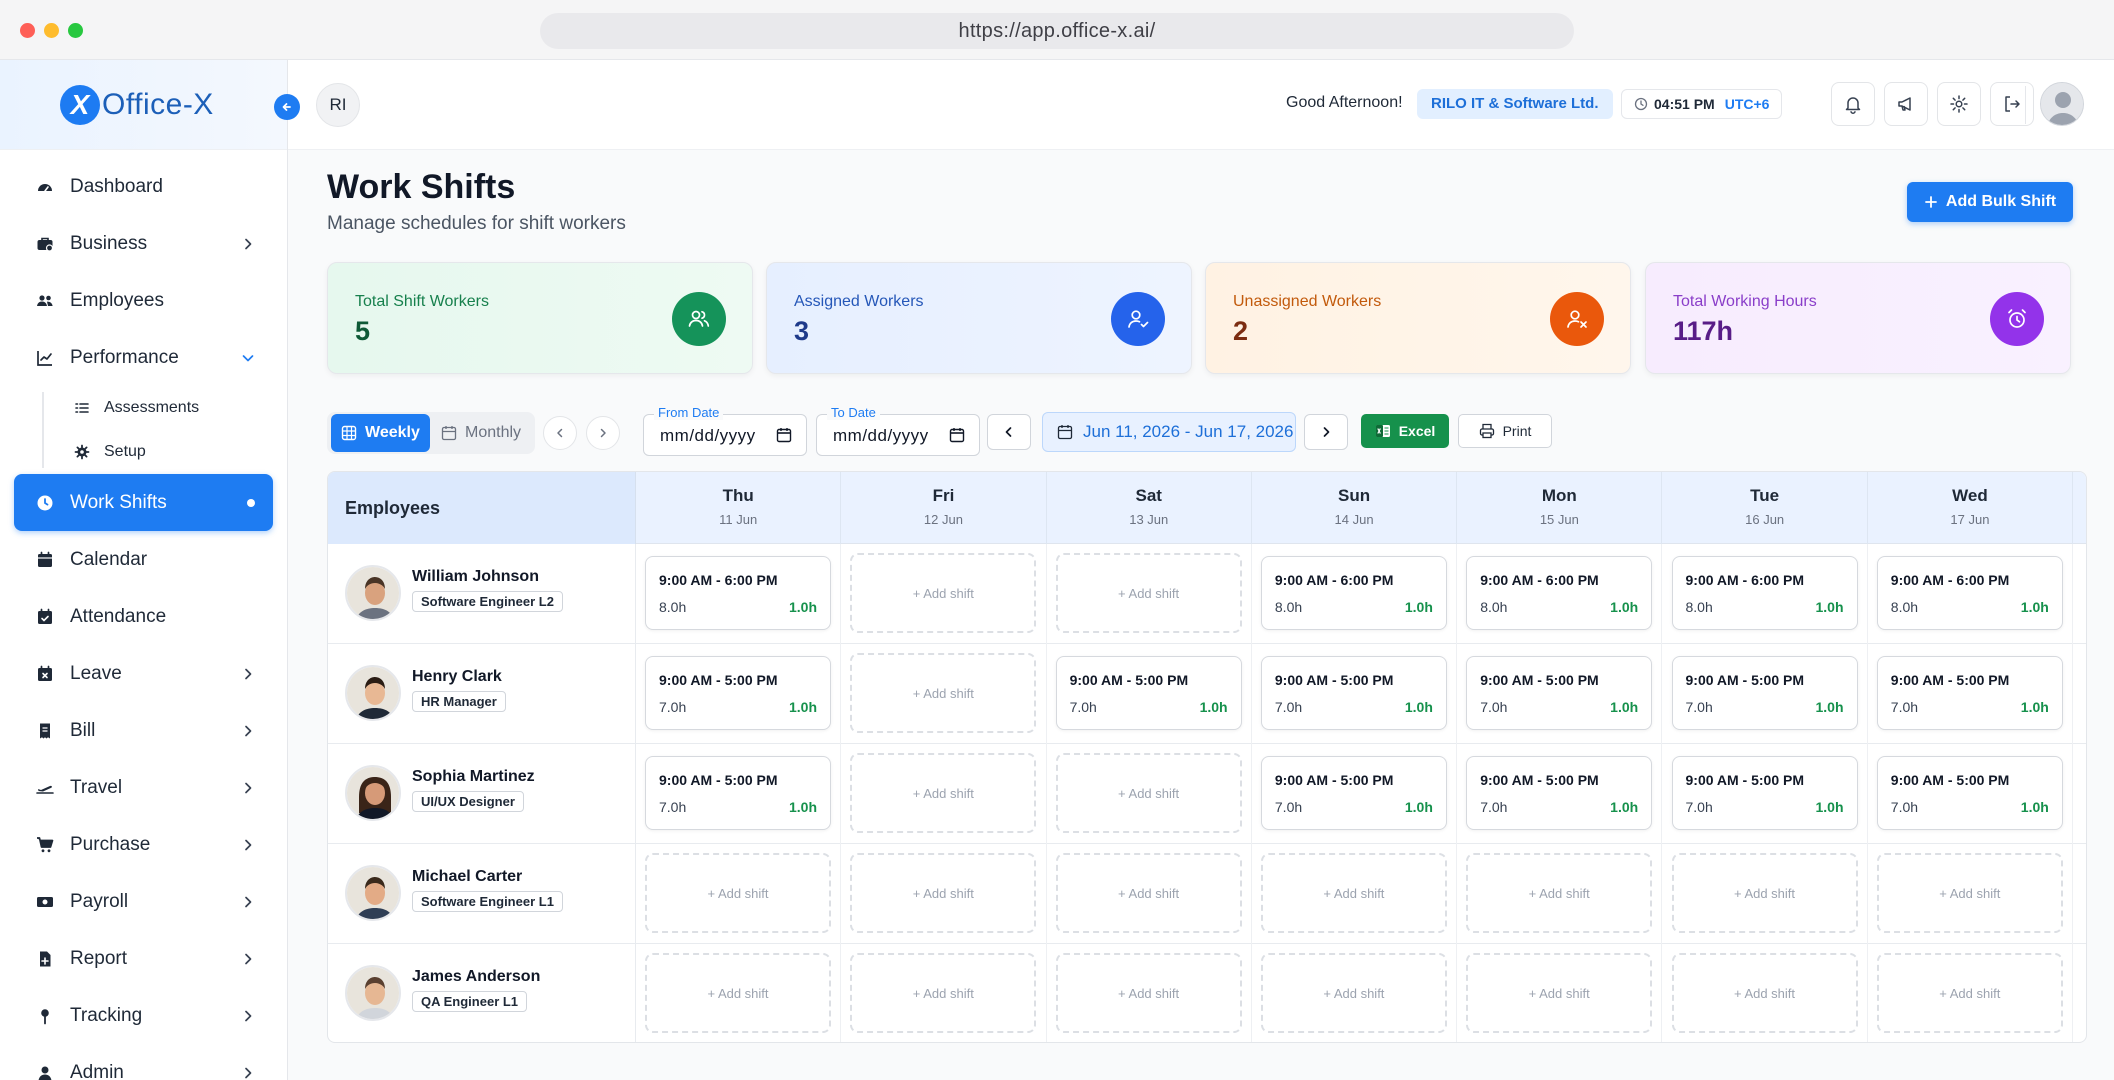  Describe the element at coordinates (1539, 780) in the screenshot. I see `shift-time: 9:00 AM - 5:00 PM` at that location.